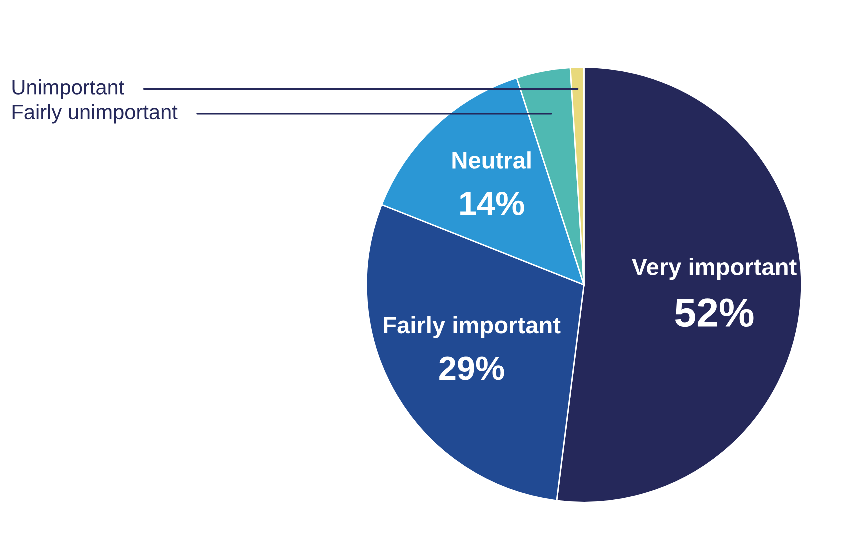  What do you see at coordinates (492, 204) in the screenshot?
I see `data-label: 14%` at bounding box center [492, 204].